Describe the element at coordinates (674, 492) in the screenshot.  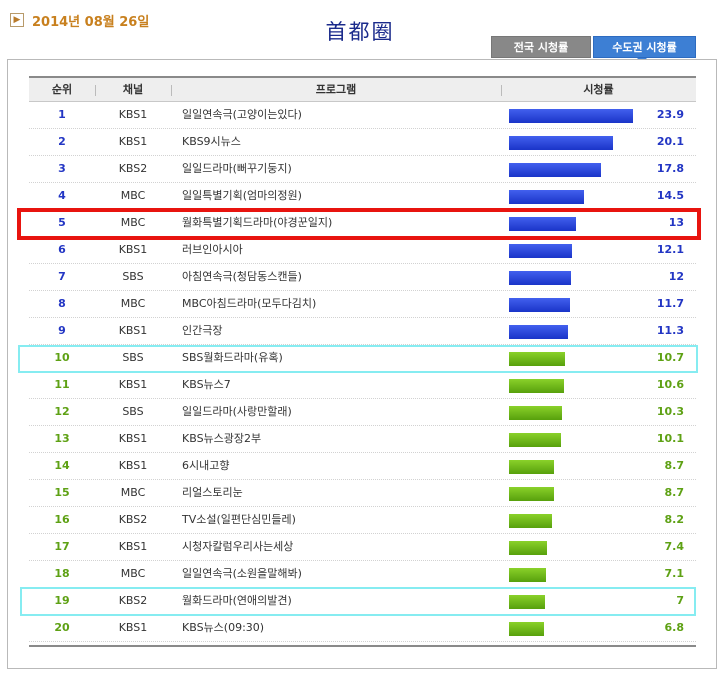
I see `rating-value: 8.7` at that location.